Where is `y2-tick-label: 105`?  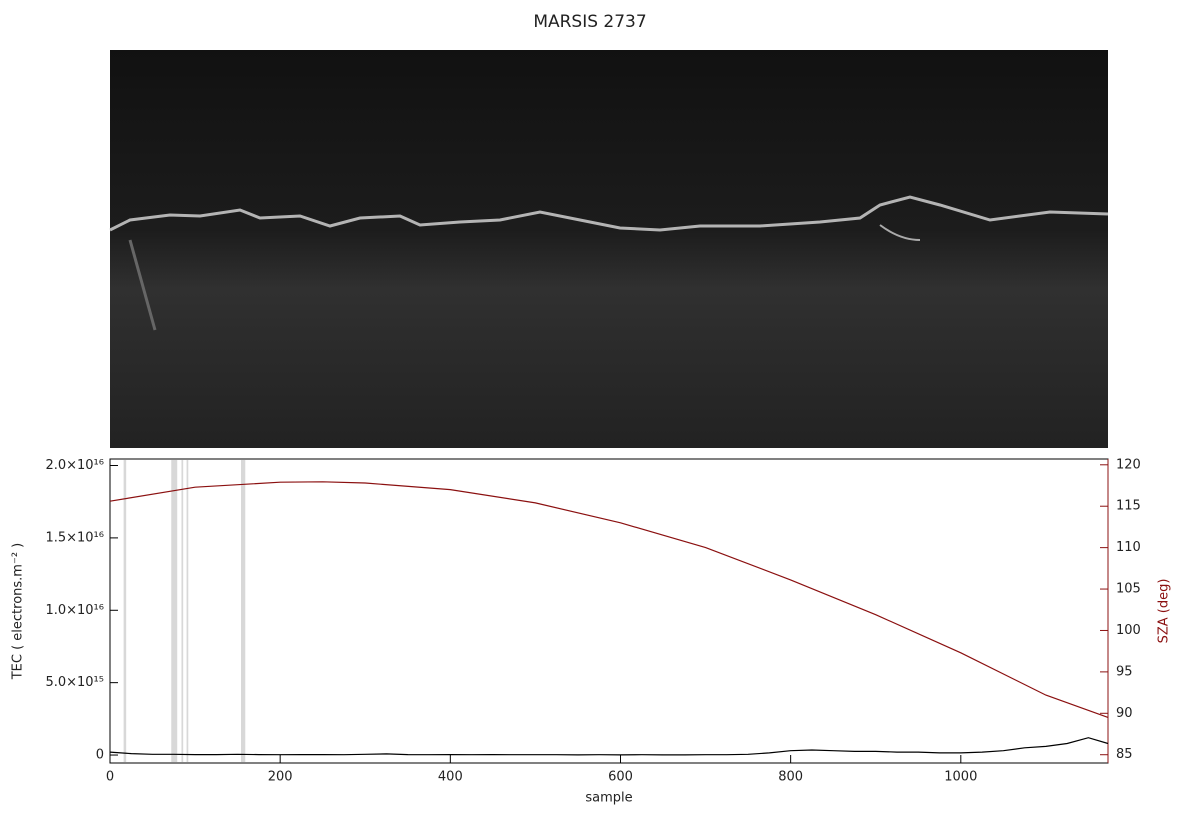
y2-tick-label: 105 is located at coordinates (1128, 589).